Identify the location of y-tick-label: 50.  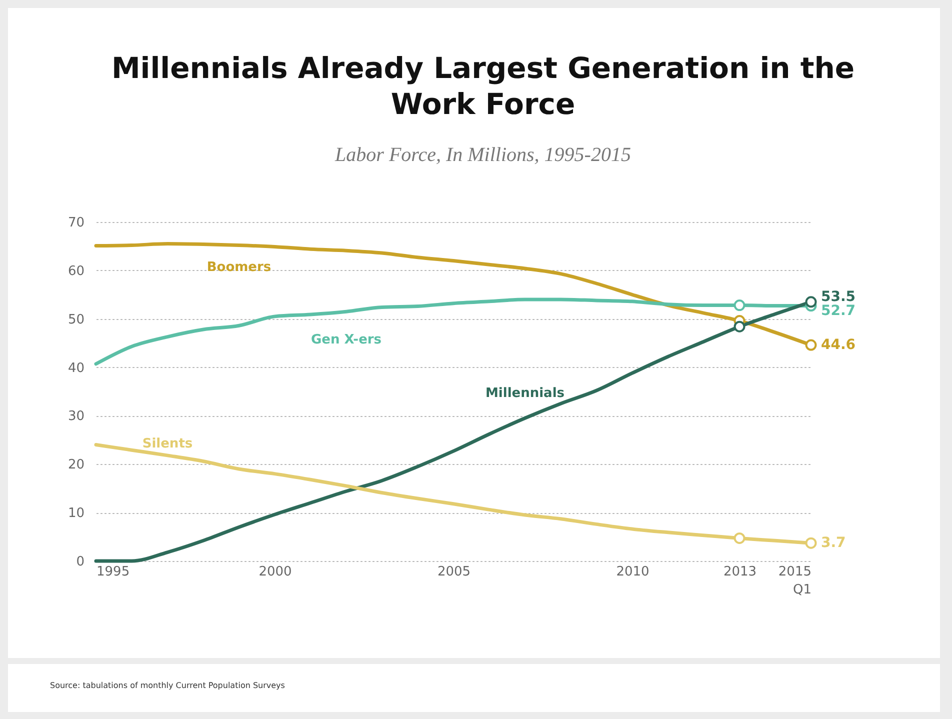
(76, 320).